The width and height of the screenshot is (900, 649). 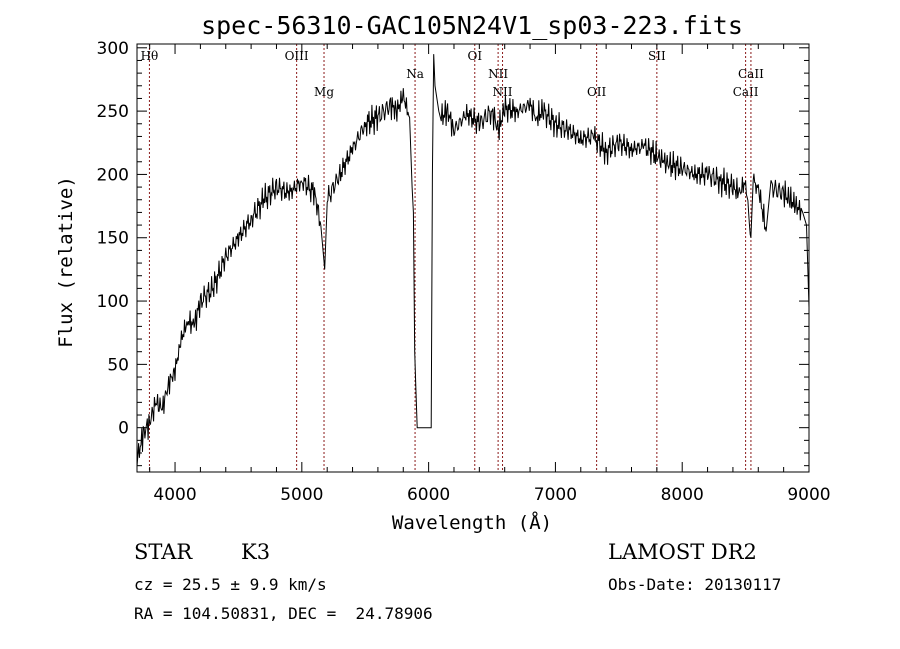 I want to click on survey-name: LAMOST DR2, so click(x=682, y=552).